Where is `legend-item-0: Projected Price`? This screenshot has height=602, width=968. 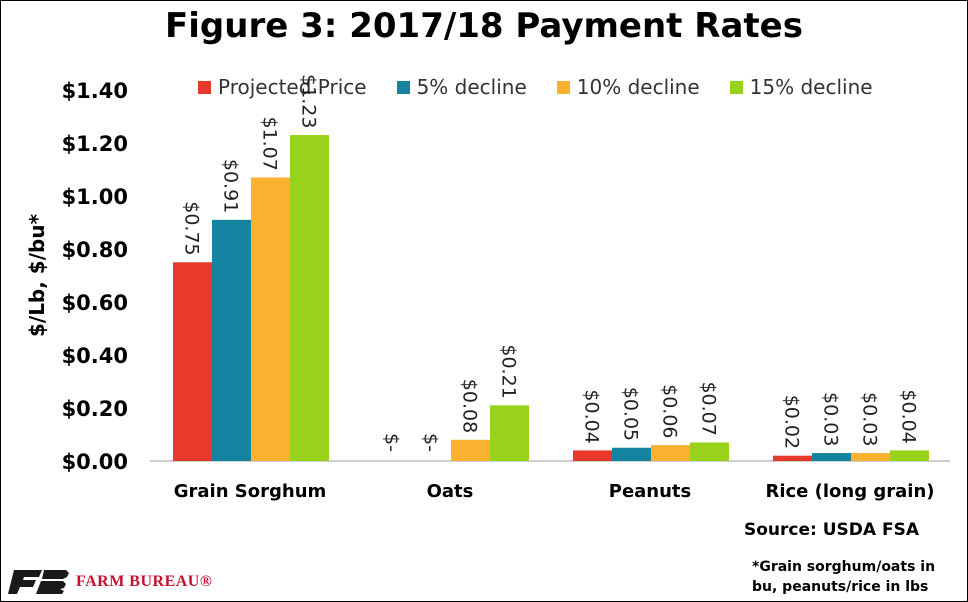
legend-item-0: Projected Price is located at coordinates (282, 87).